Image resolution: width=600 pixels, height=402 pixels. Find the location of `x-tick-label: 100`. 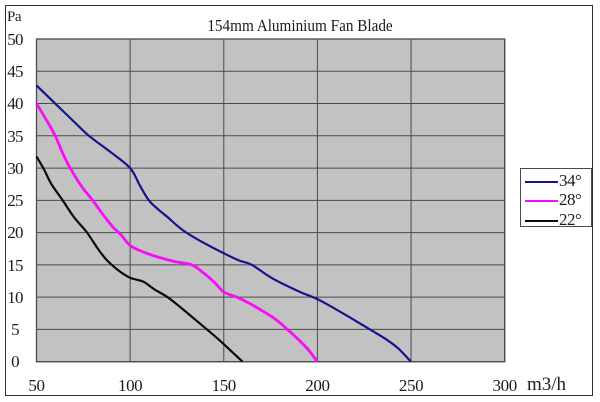

x-tick-label: 100 is located at coordinates (130, 385).